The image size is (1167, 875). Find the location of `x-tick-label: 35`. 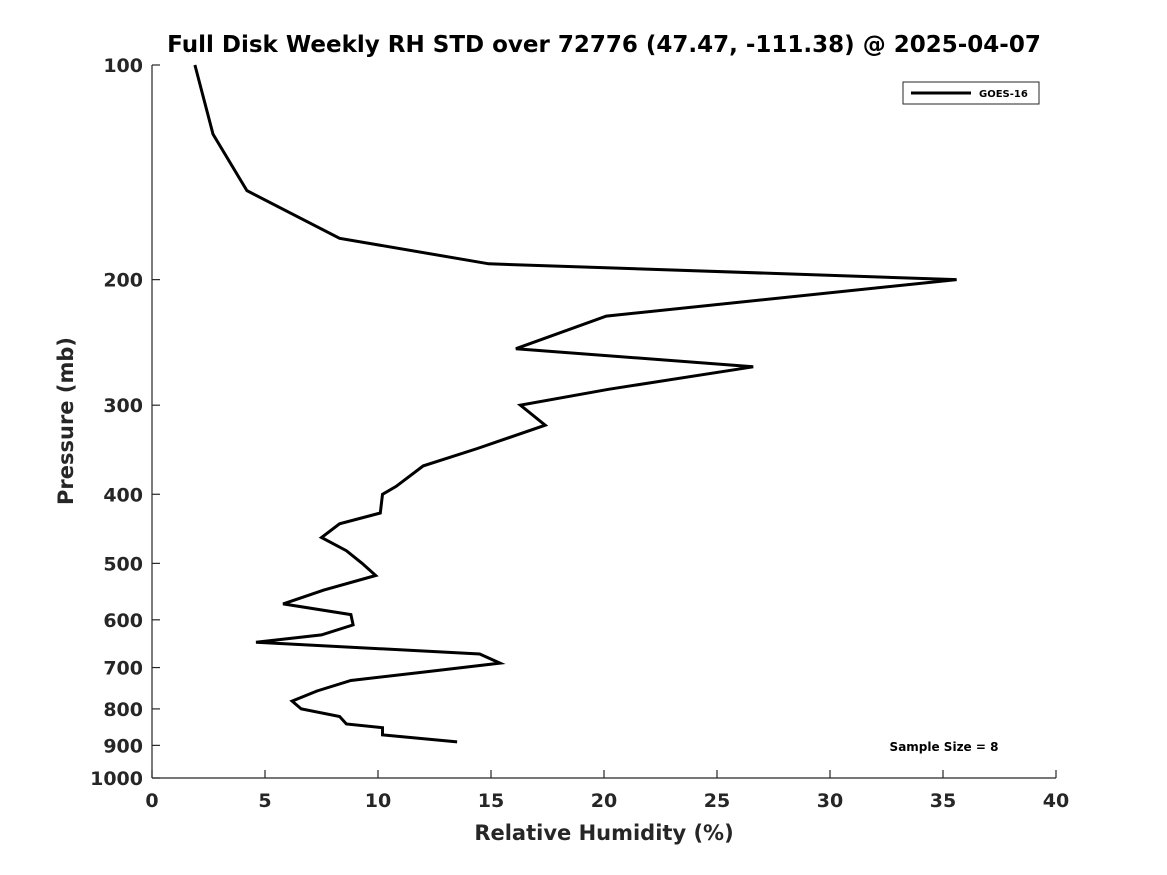

x-tick-label: 35 is located at coordinates (943, 801).